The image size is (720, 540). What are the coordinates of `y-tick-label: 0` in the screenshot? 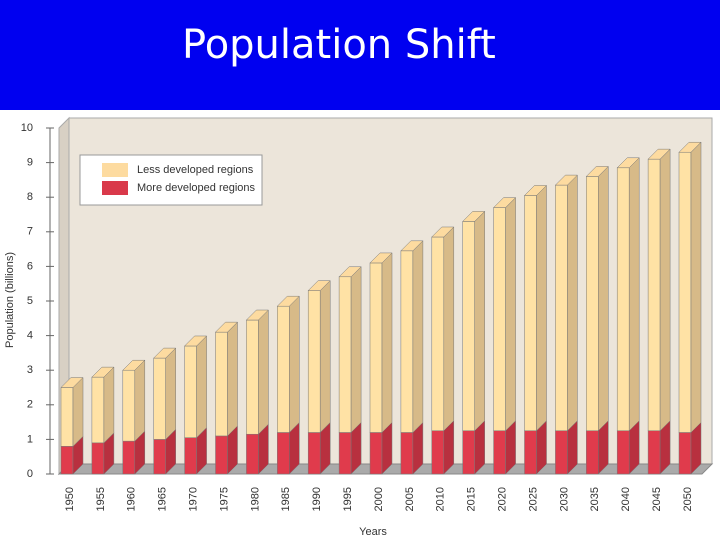 It's located at (30, 474).